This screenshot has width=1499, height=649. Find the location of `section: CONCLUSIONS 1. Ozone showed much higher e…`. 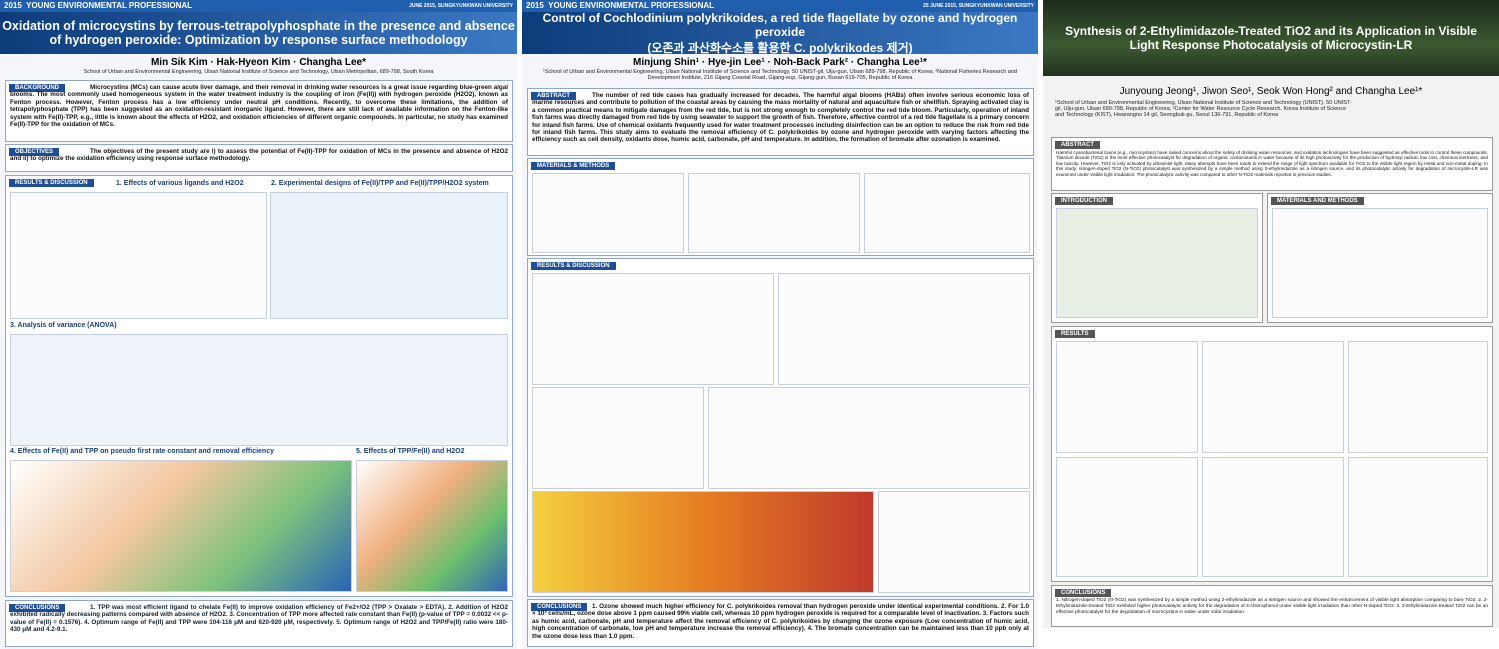

section: CONCLUSIONS 1. Ozone showed much higher e… is located at coordinates (780, 623).